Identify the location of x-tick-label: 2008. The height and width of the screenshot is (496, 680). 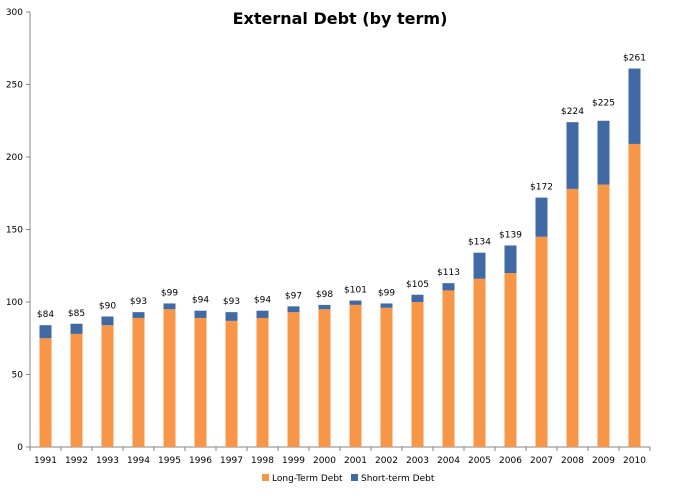
(572, 461).